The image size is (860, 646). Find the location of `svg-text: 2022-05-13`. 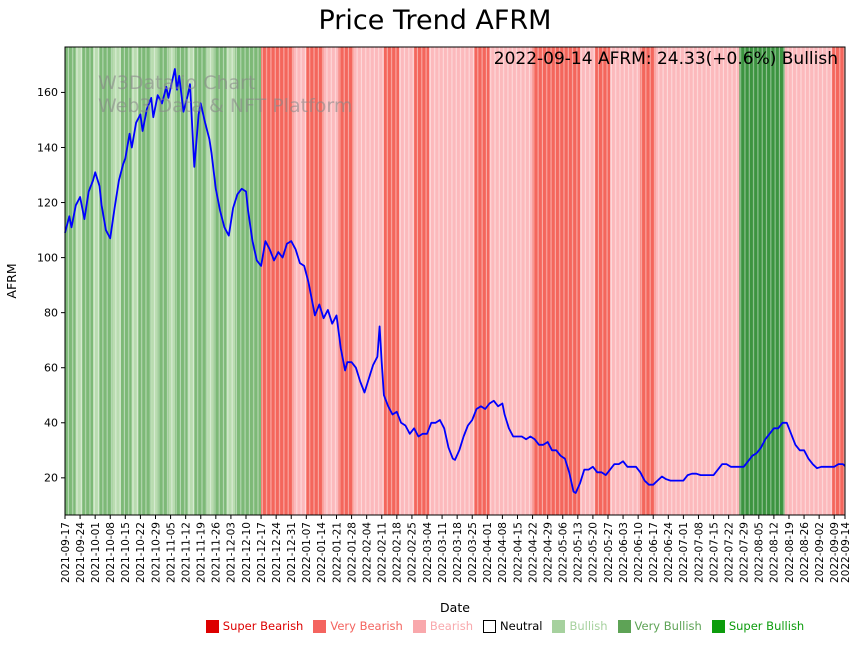

svg-text: 2022-05-13 is located at coordinates (579, 552).